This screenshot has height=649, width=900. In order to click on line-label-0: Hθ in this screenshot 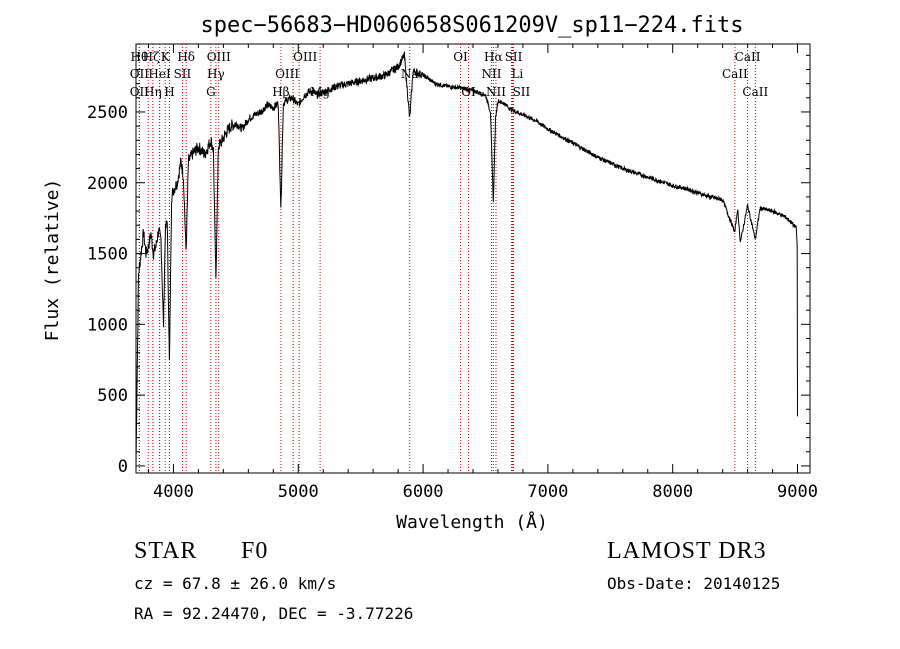, I will do `click(140, 57)`.